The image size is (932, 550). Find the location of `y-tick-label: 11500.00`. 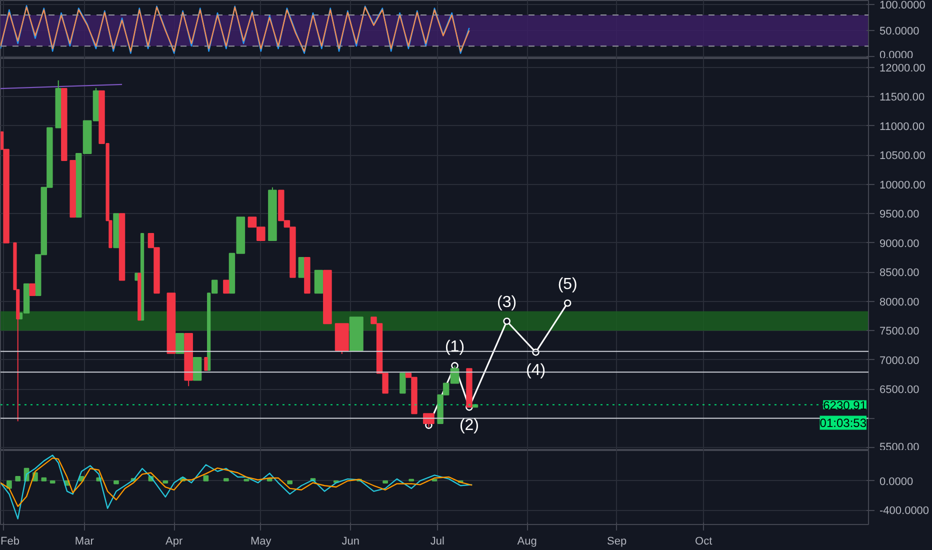

y-tick-label: 11500.00 is located at coordinates (902, 98).